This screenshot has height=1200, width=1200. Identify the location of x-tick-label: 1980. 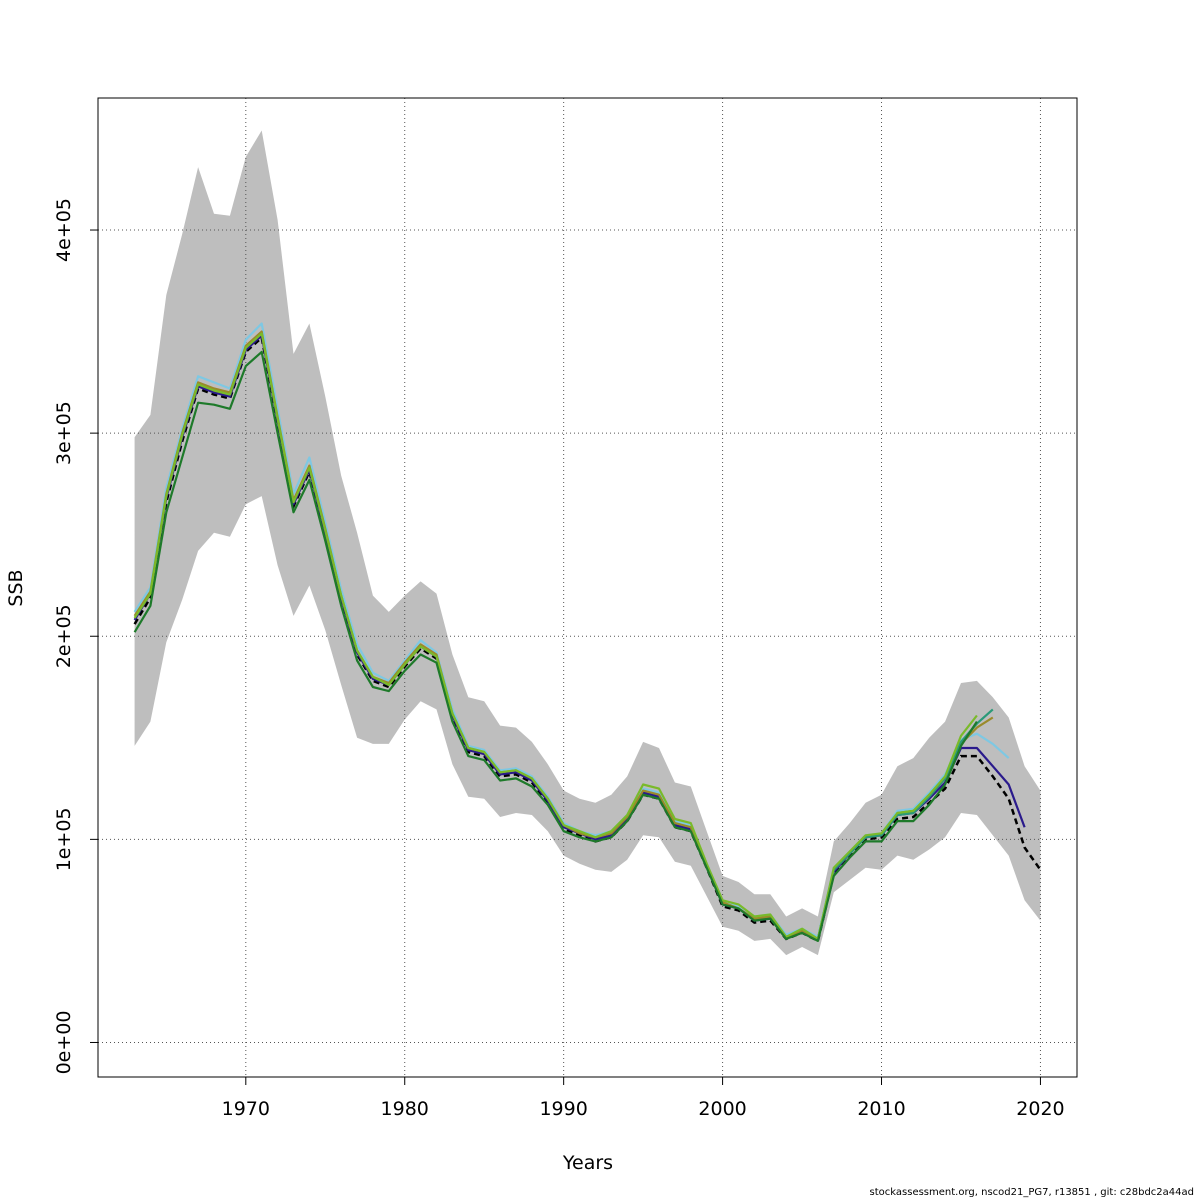
(405, 1109).